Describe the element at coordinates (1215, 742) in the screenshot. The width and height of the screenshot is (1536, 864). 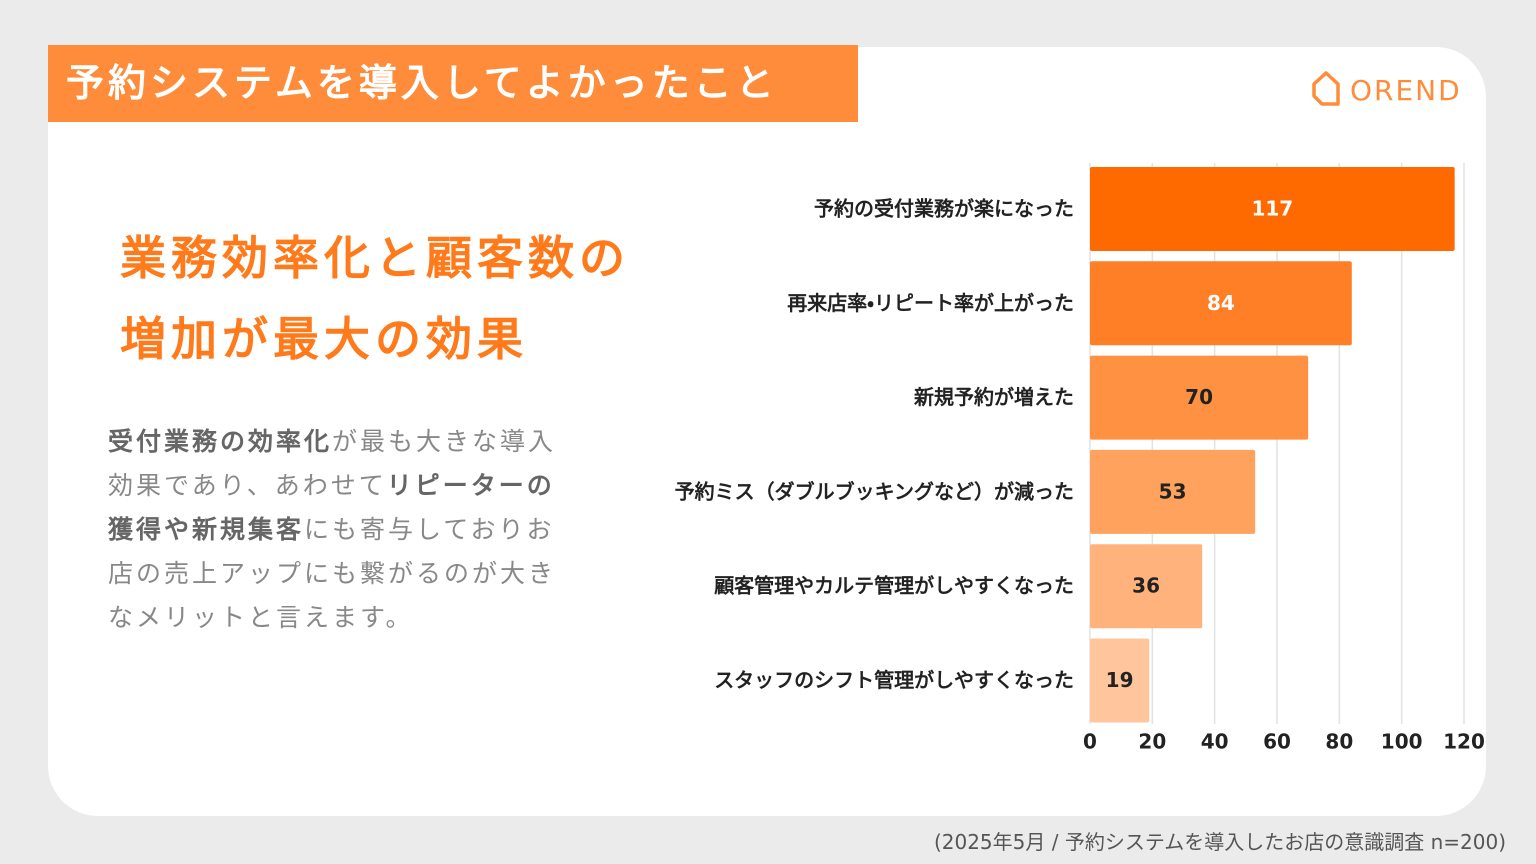
I see `x-tick-label: 40` at that location.